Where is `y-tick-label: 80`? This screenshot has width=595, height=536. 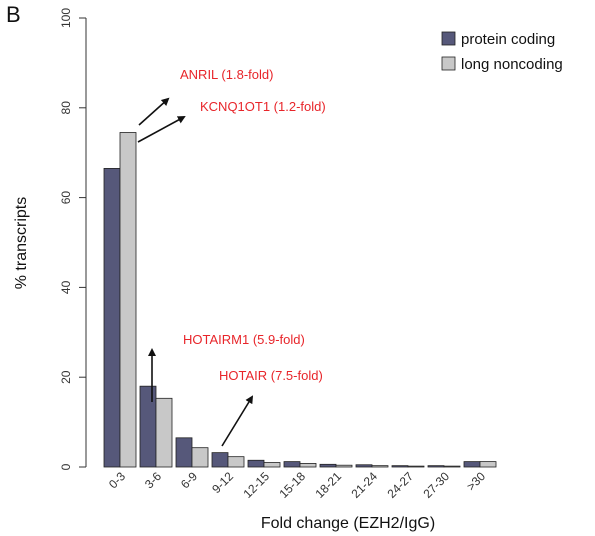
y-tick-label: 80 is located at coordinates (66, 108).